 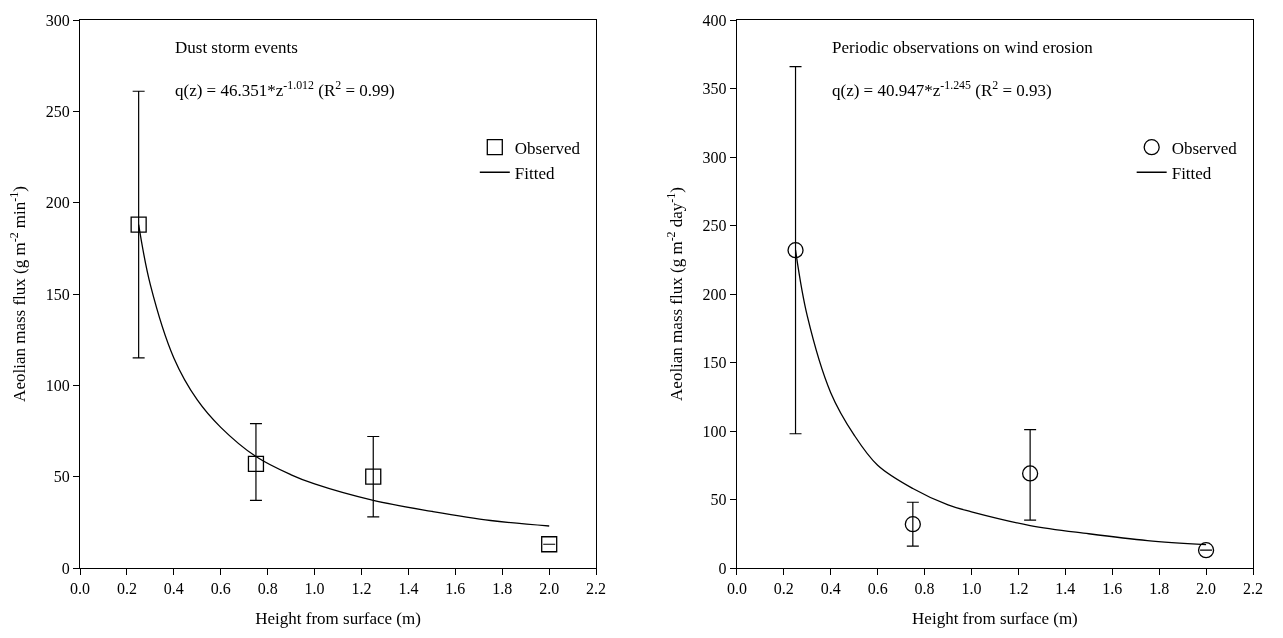 I want to click on y-tick-label: 350, so click(x=714, y=89).